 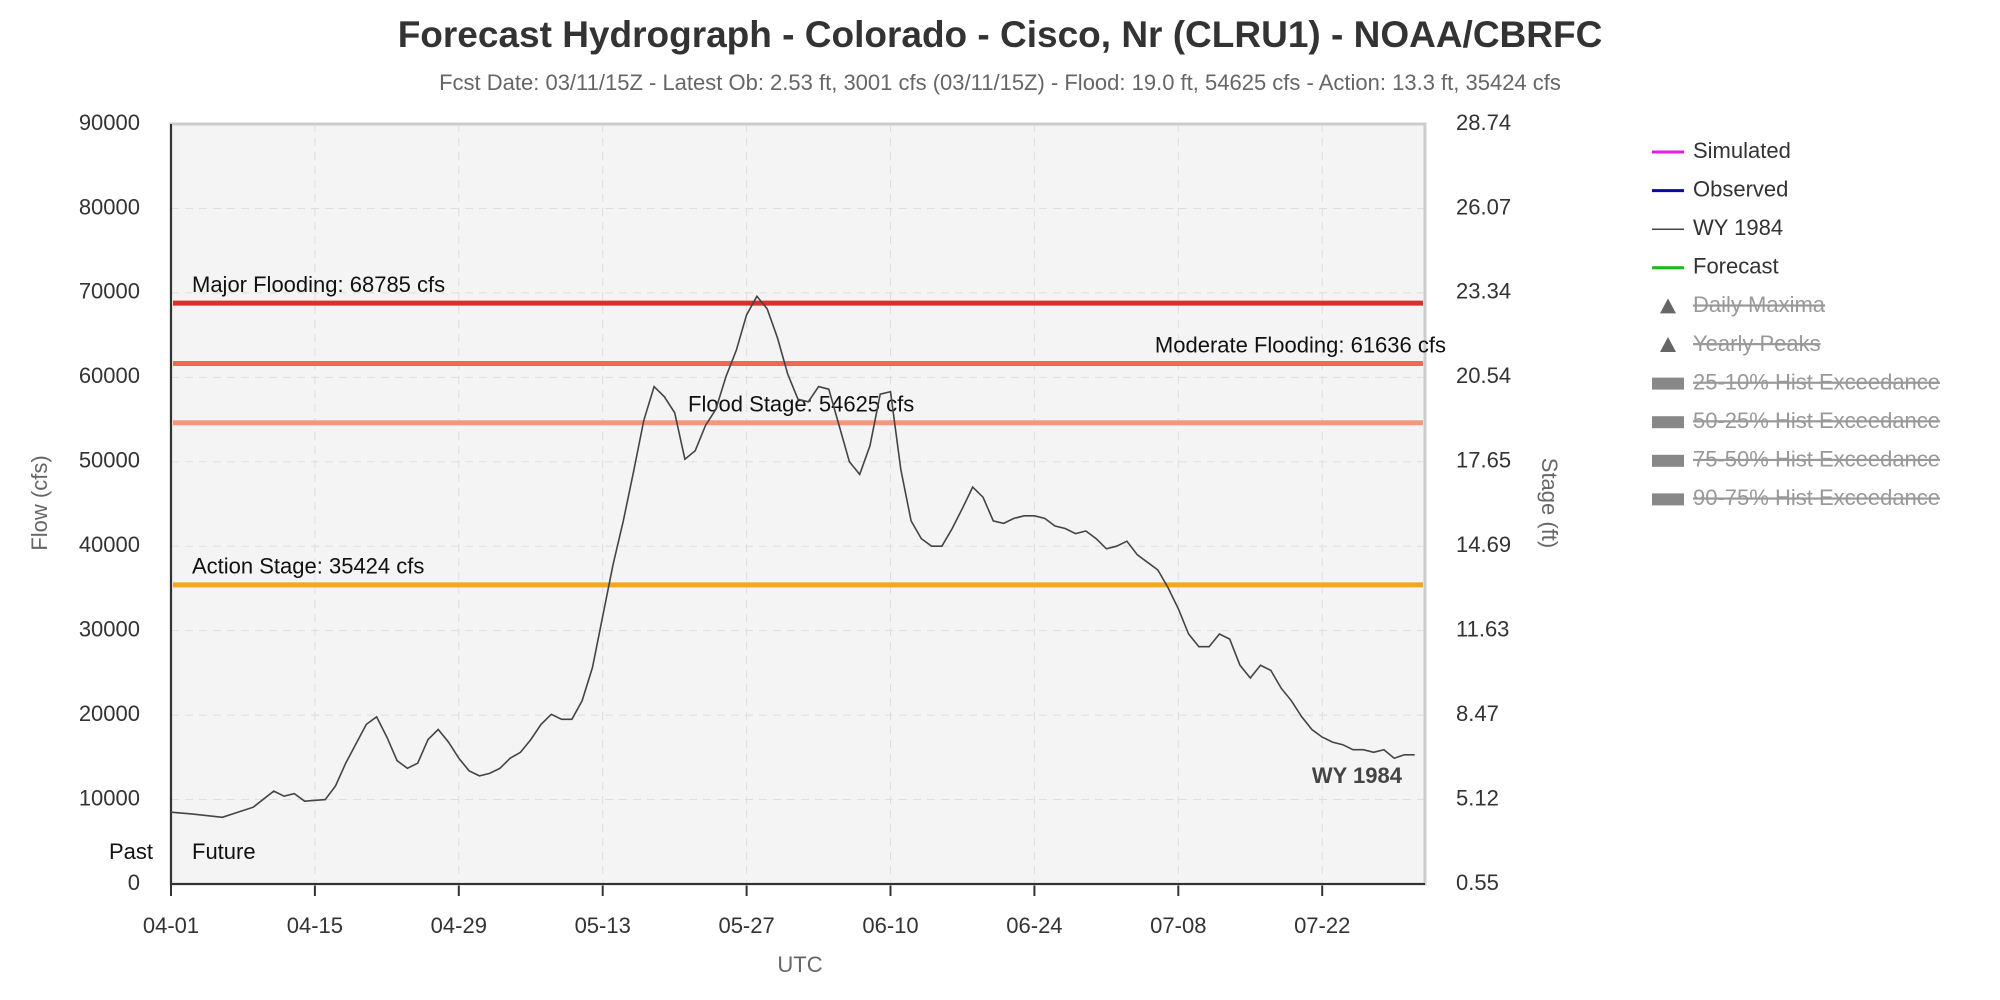 What do you see at coordinates (1483, 460) in the screenshot?
I see `y2-tick-label: 17.65` at bounding box center [1483, 460].